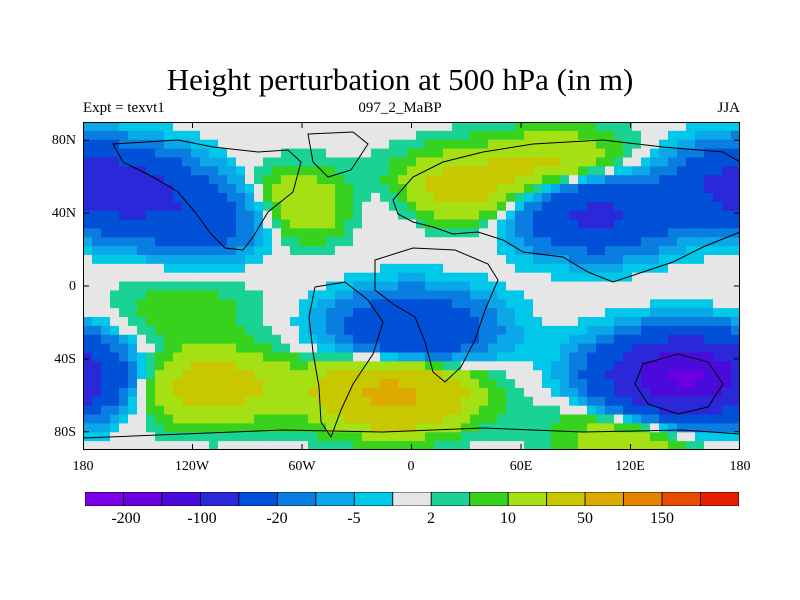  What do you see at coordinates (412, 499) in the screenshot?
I see `colorbar-swatch` at bounding box center [412, 499].